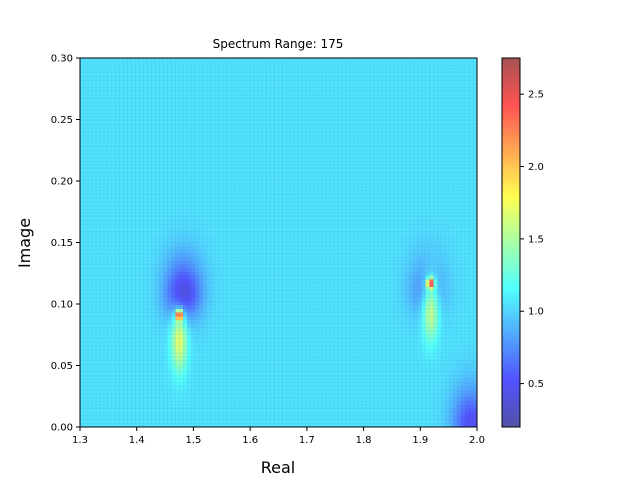  I want to click on colorbar-tick-label: 2.0, so click(536, 167).